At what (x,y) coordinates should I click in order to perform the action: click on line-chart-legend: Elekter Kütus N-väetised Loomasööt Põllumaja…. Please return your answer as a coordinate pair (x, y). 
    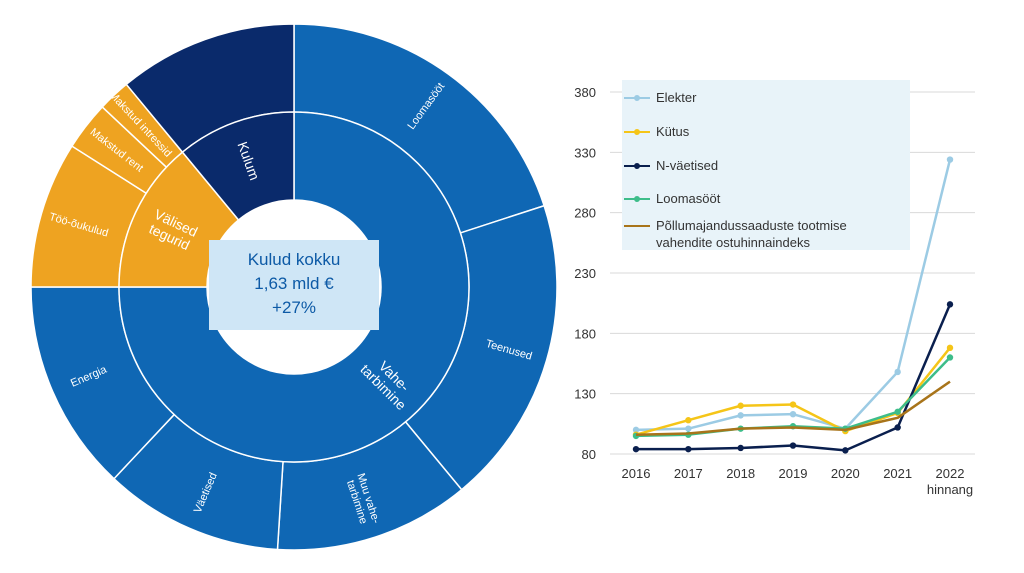
    Looking at the image, I should click on (766, 165).